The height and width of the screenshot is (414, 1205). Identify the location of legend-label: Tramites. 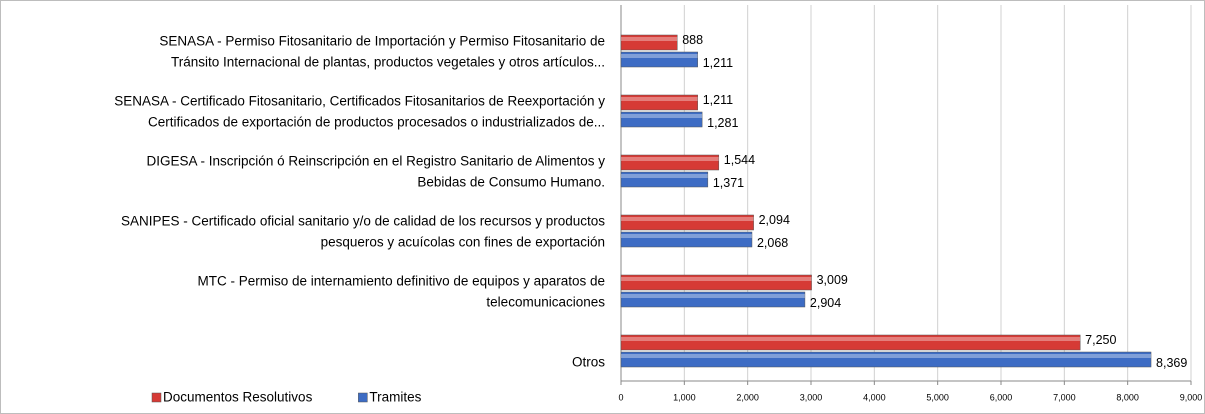
(395, 397).